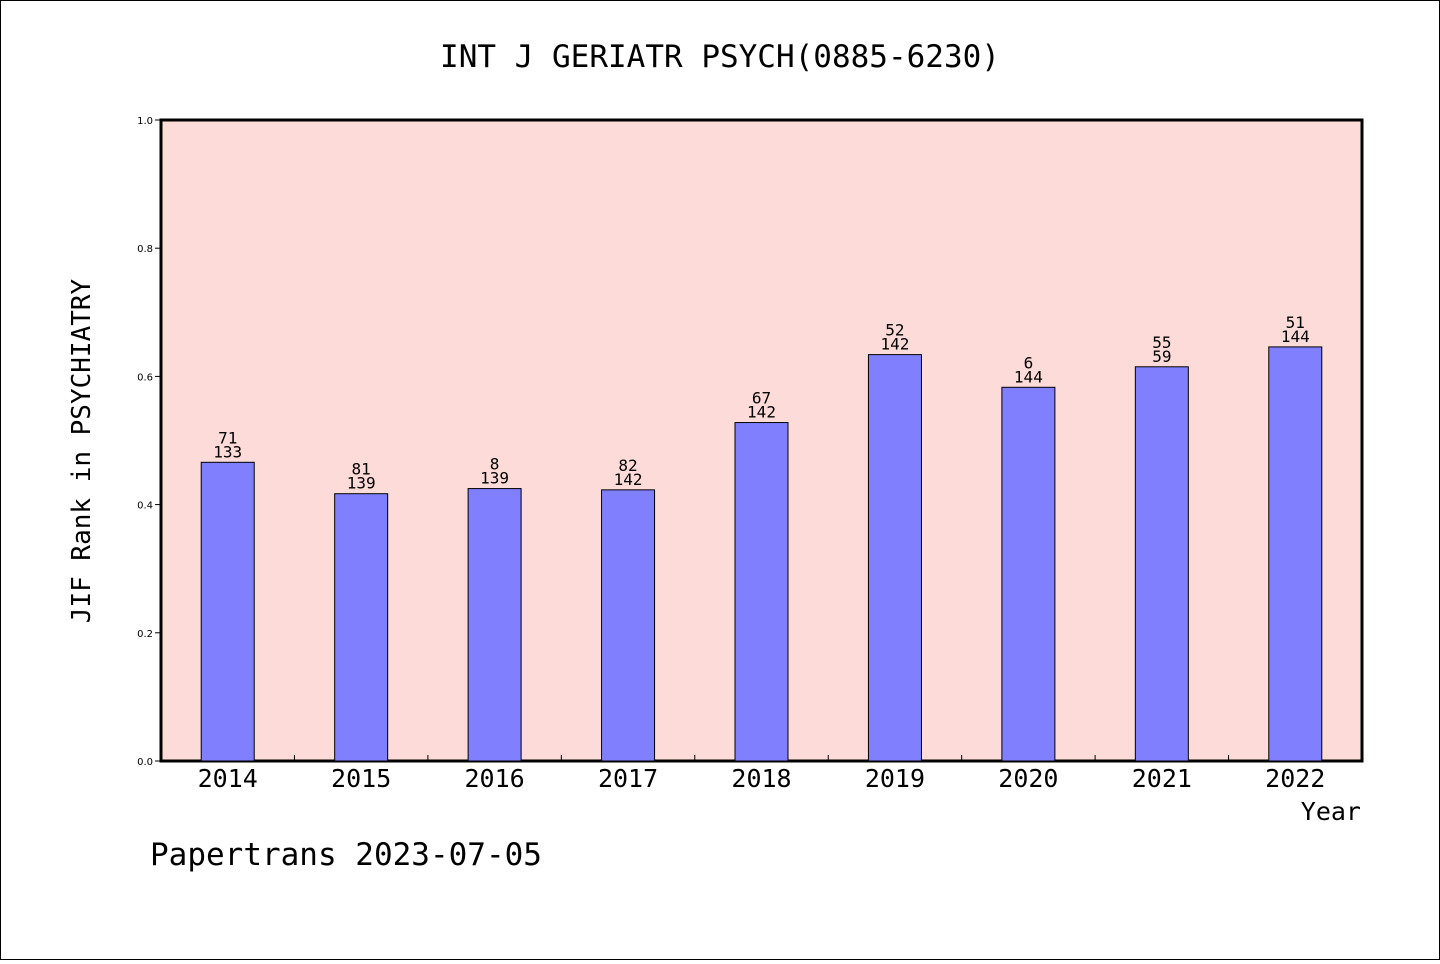 This screenshot has height=964, width=1440. Describe the element at coordinates (627, 465) in the screenshot. I see `bar-label-rank: 82` at that location.